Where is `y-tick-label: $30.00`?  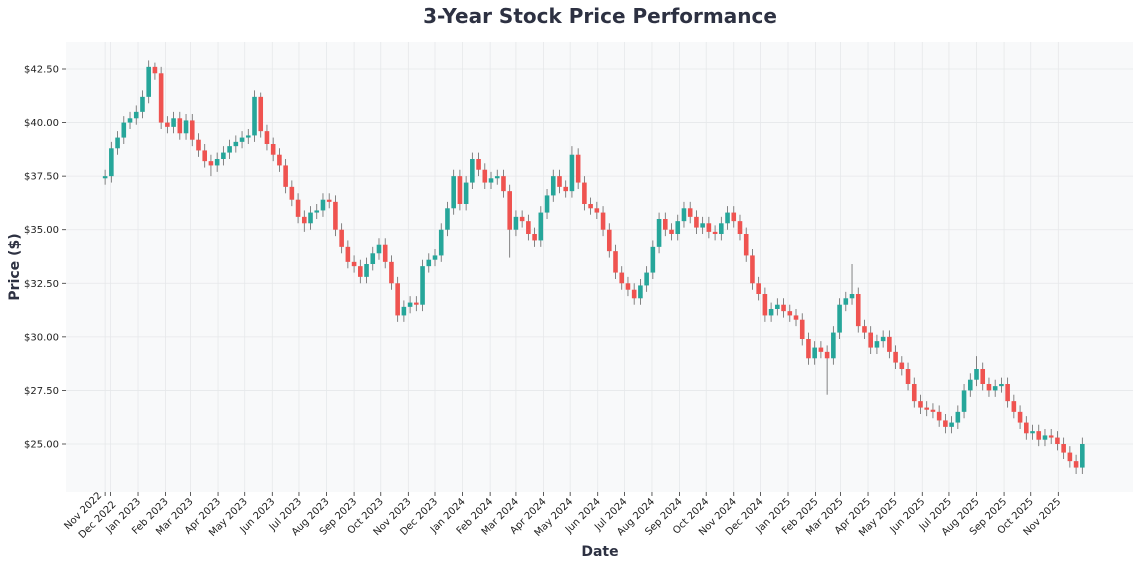 y-tick-label: $30.00 is located at coordinates (41, 337).